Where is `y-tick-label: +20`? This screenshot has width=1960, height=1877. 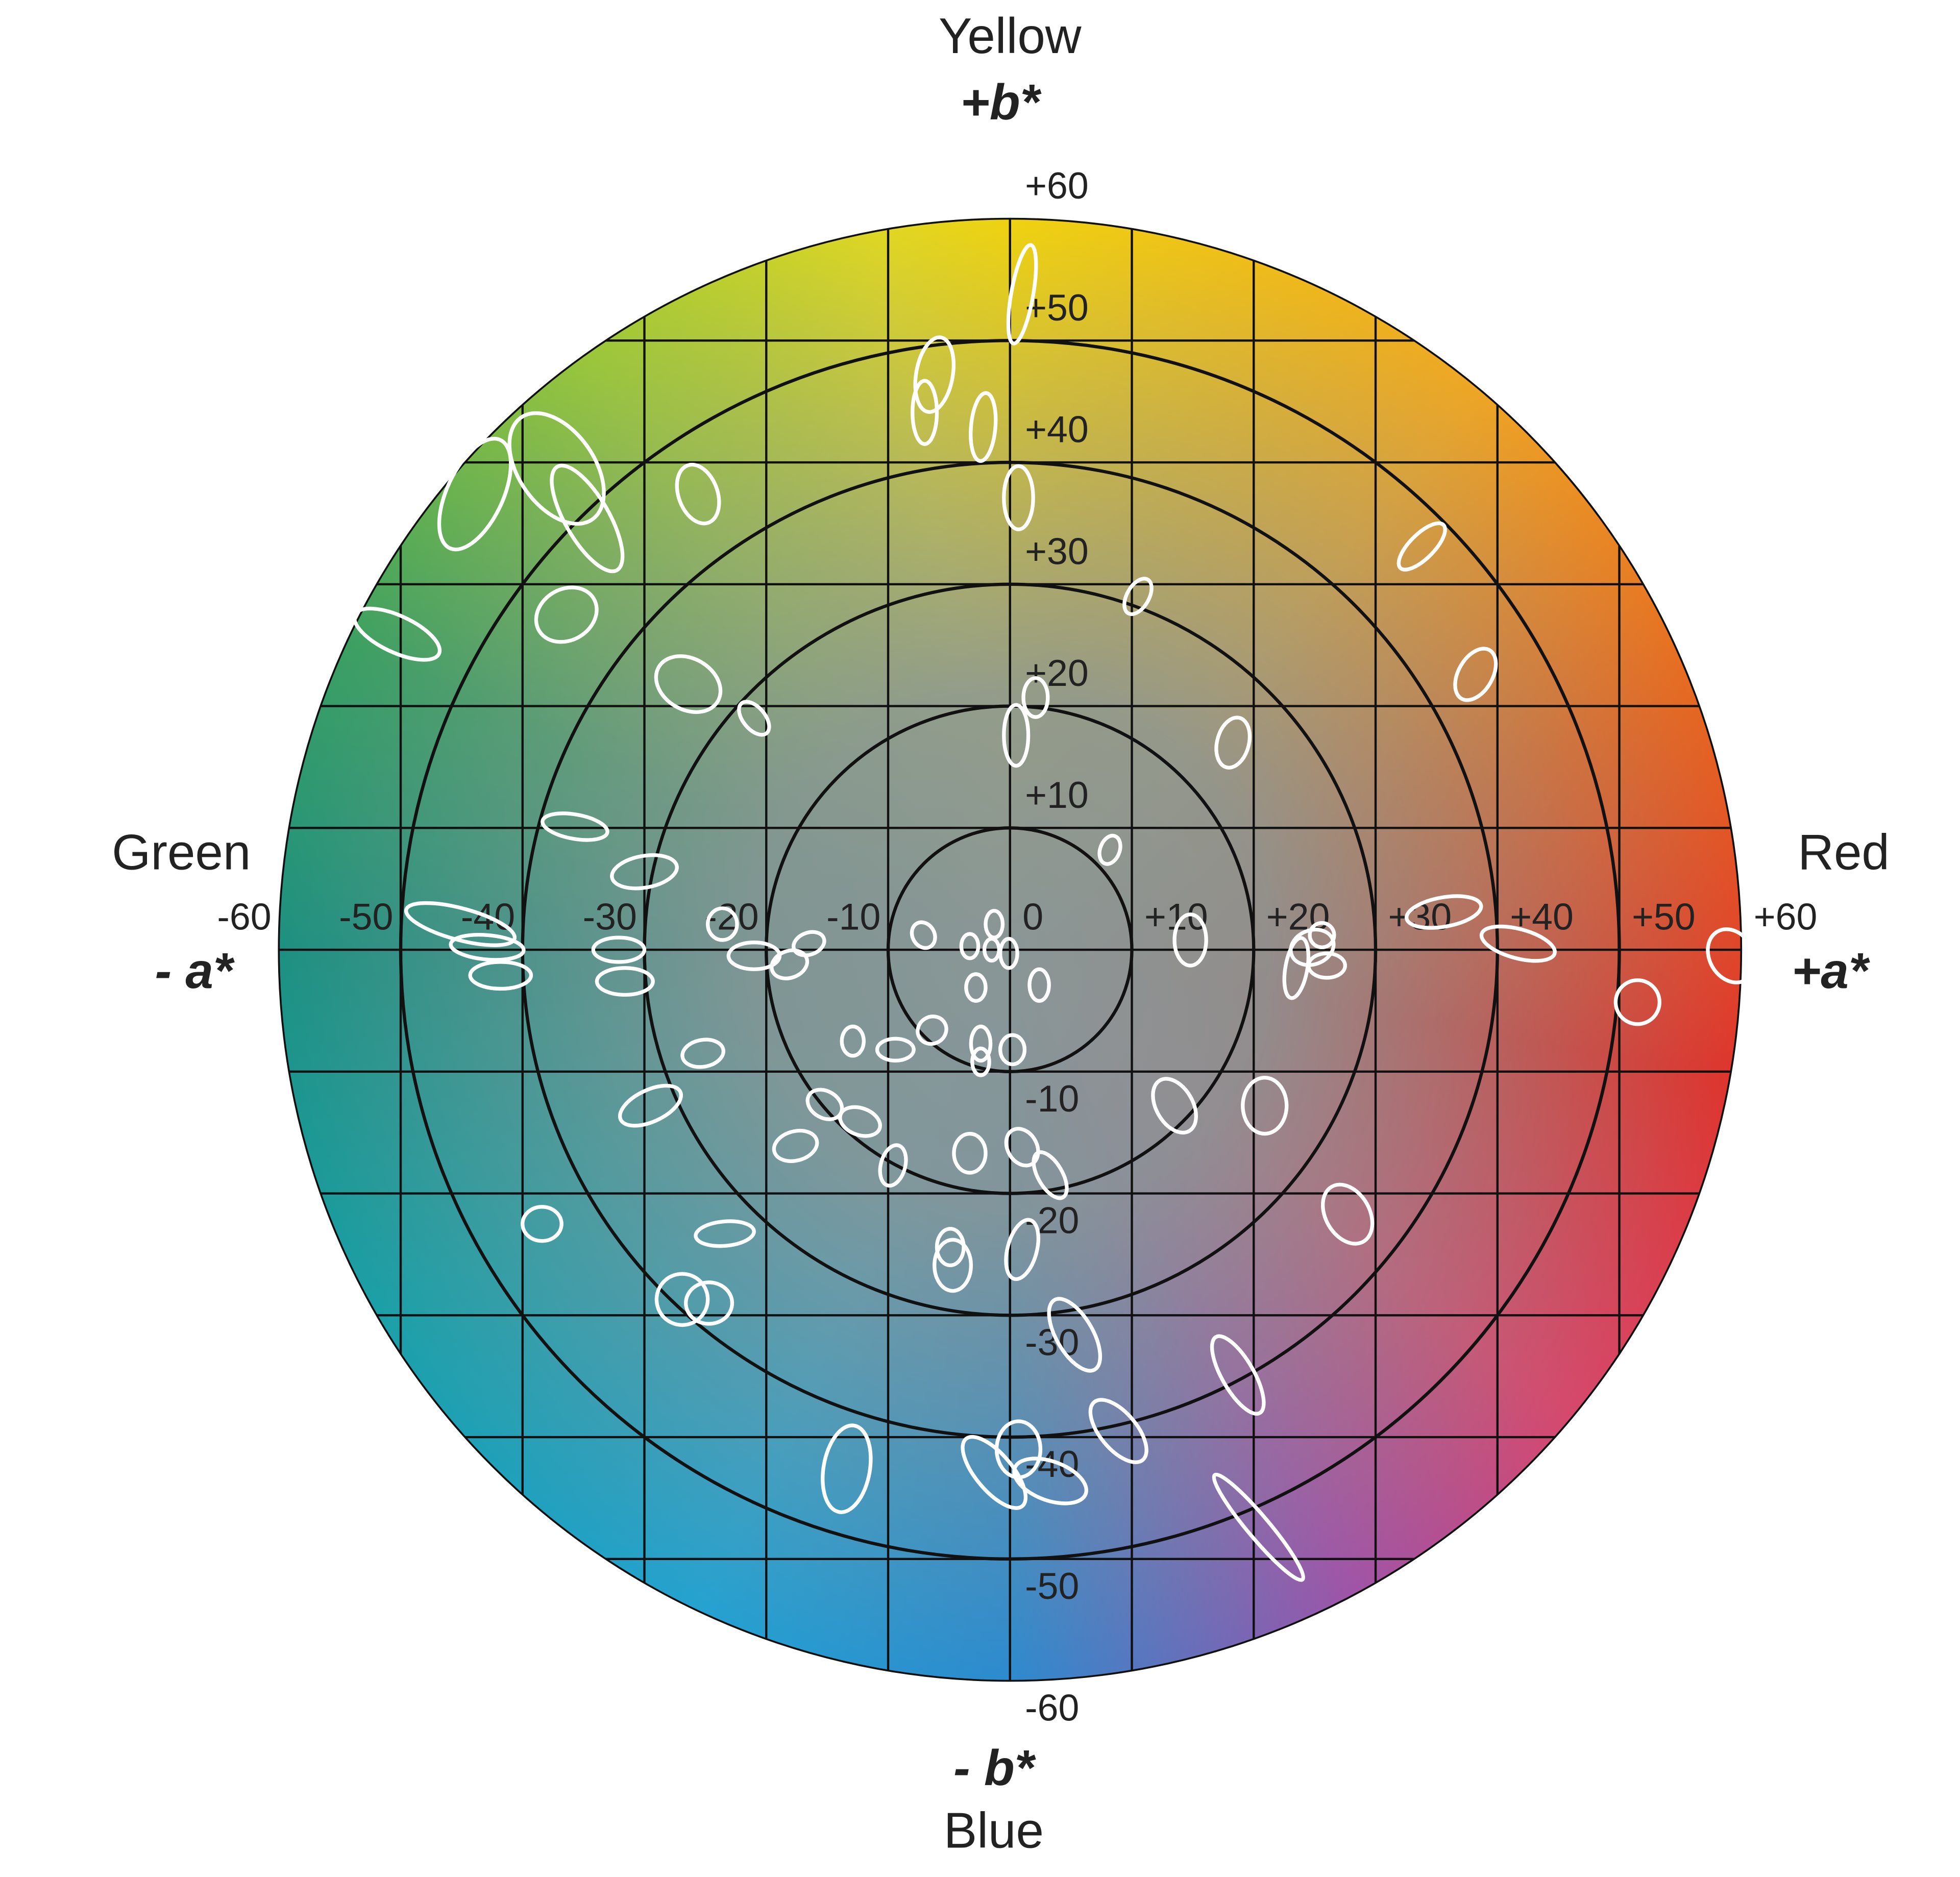
y-tick-label: +20 is located at coordinates (1057, 673).